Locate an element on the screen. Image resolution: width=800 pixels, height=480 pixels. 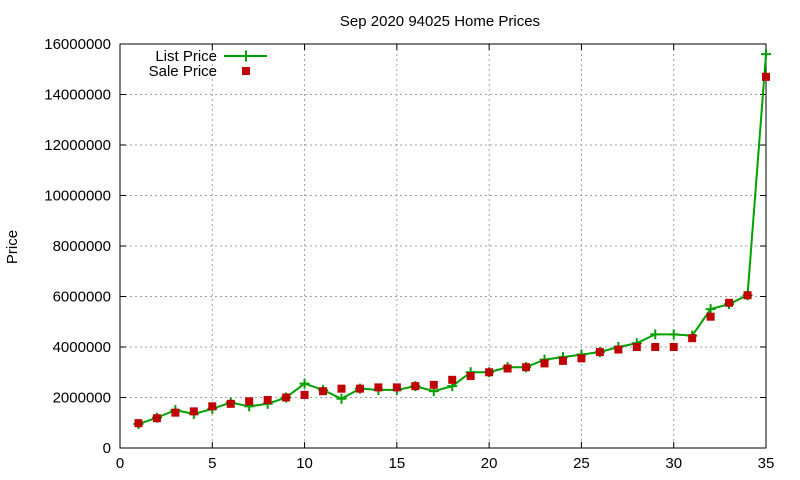
y-tick-label: 10000000 is located at coordinates (77, 196).